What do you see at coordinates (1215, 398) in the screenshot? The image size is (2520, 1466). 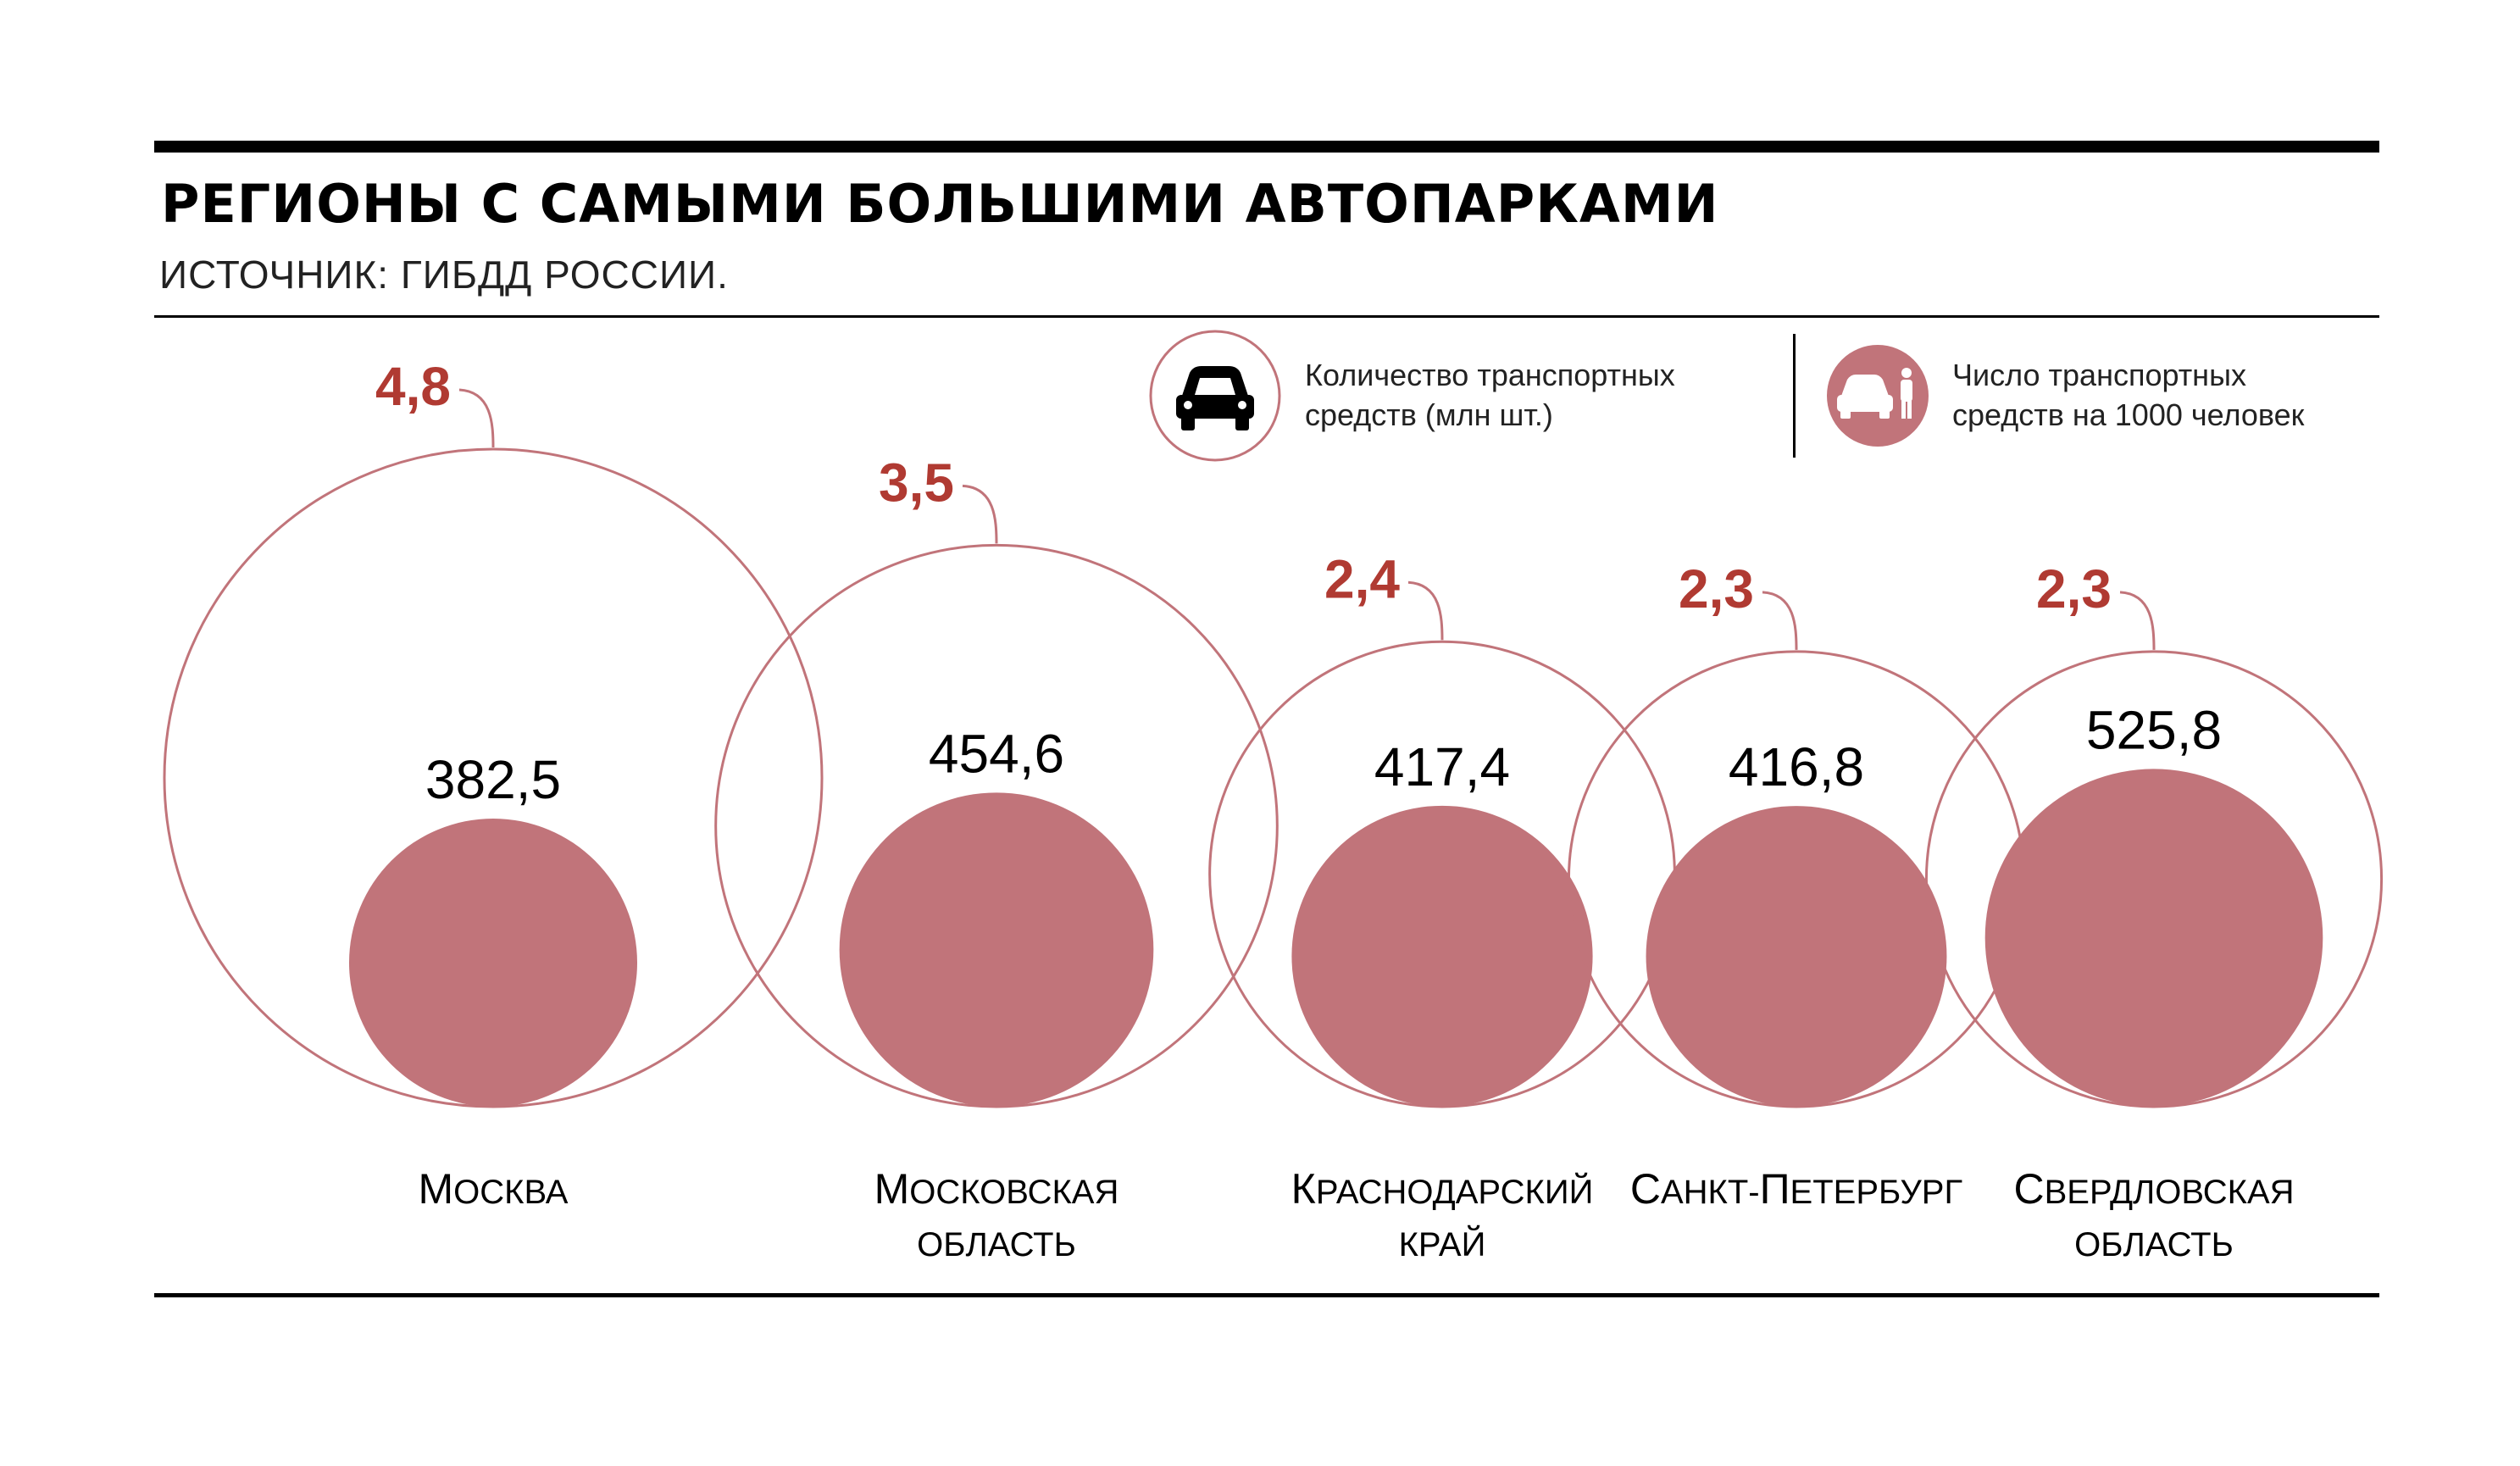 I see `car-icon` at bounding box center [1215, 398].